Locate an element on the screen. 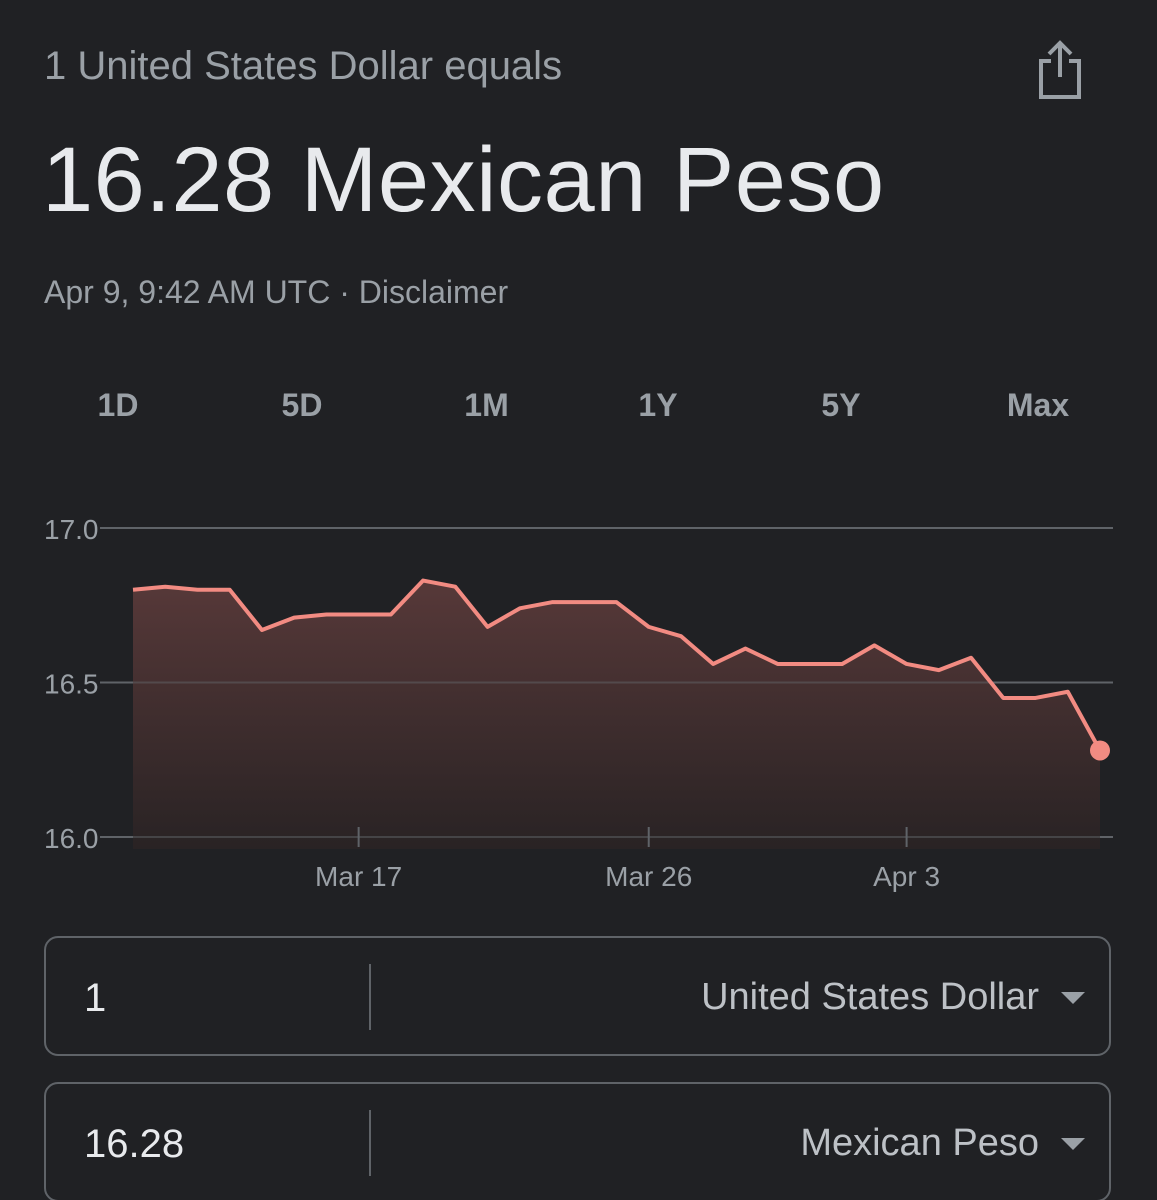 The image size is (1157, 1200). to-amount-input: 16.28 is located at coordinates (134, 1144).